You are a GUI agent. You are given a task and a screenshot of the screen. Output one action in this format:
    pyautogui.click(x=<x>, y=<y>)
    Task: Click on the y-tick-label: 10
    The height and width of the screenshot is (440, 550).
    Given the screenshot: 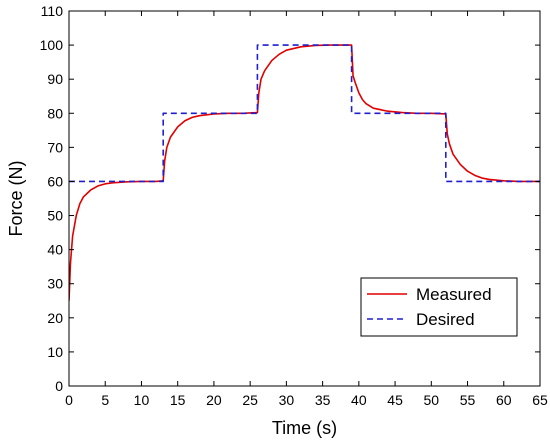 What is the action you would take?
    pyautogui.click(x=55, y=352)
    